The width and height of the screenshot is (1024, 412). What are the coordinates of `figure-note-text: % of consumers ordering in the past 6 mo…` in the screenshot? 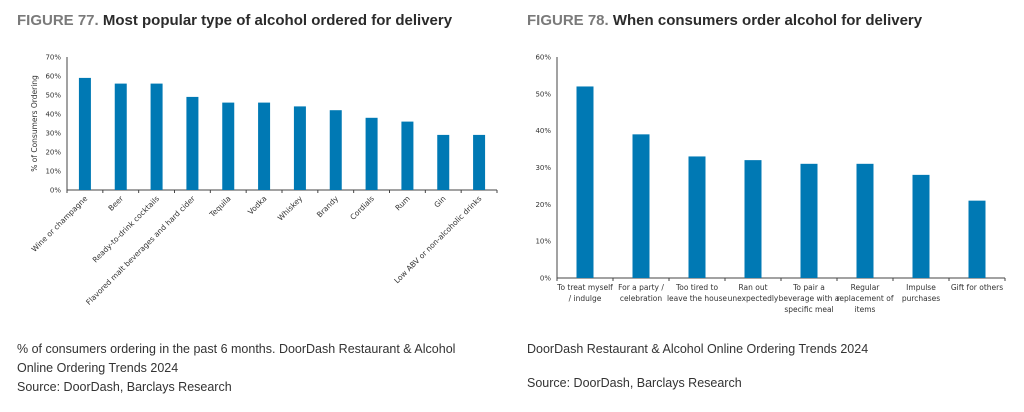 It's located at (236, 358).